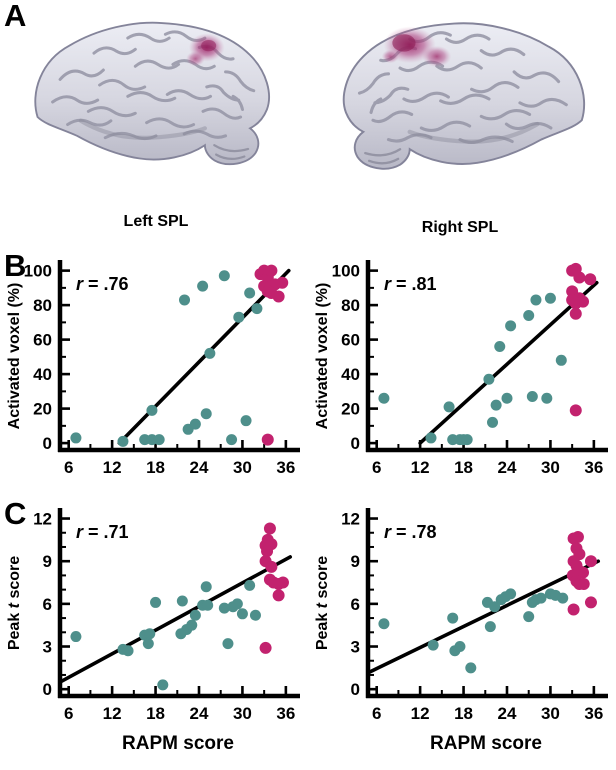  What do you see at coordinates (205, 50) in the screenshot?
I see `left-spl-activation` at bounding box center [205, 50].